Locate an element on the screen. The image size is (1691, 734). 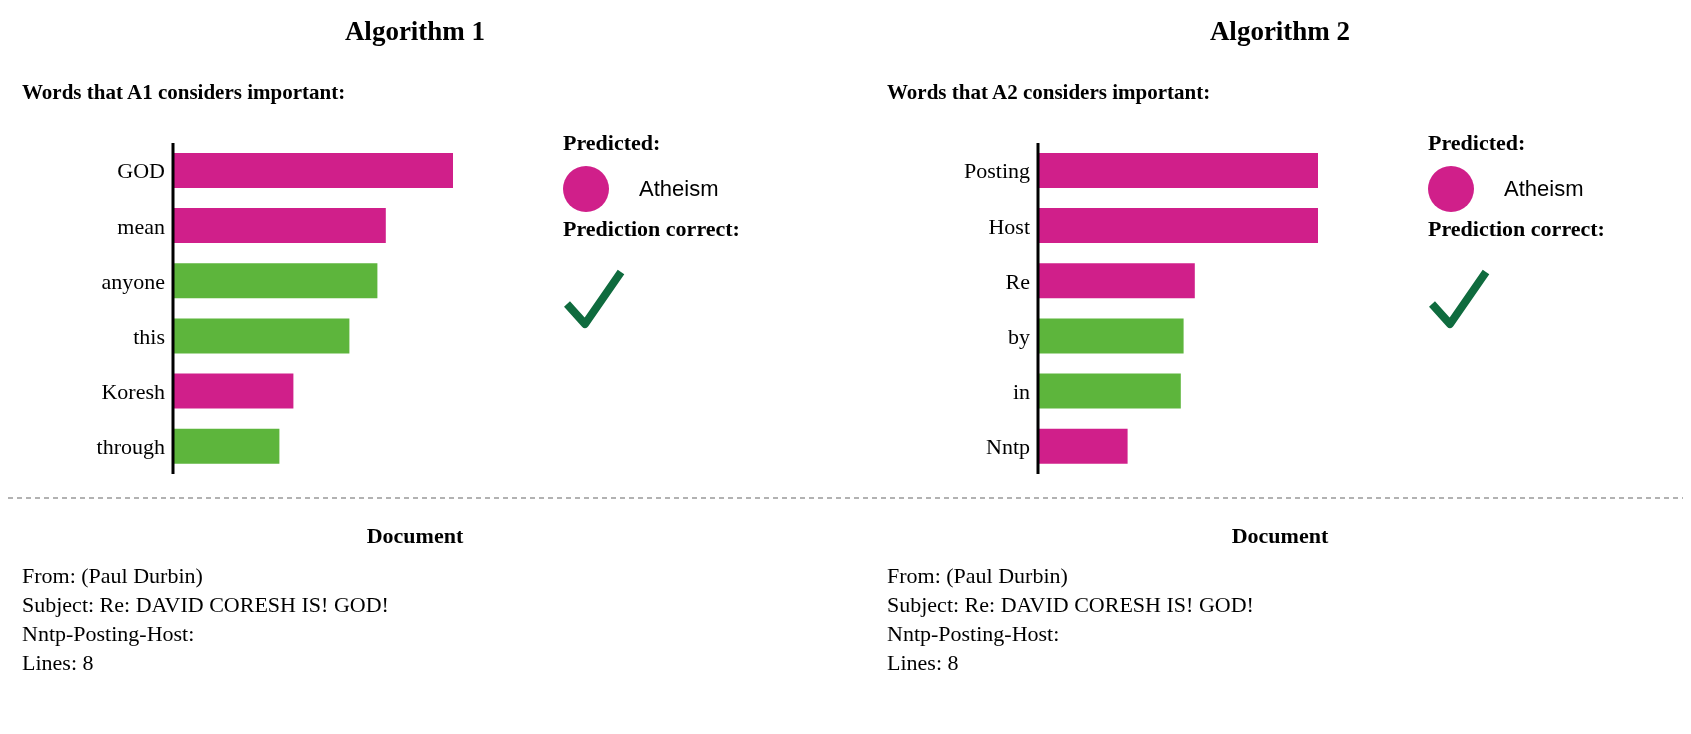
y-tick-label: in is located at coordinates (1021, 392).